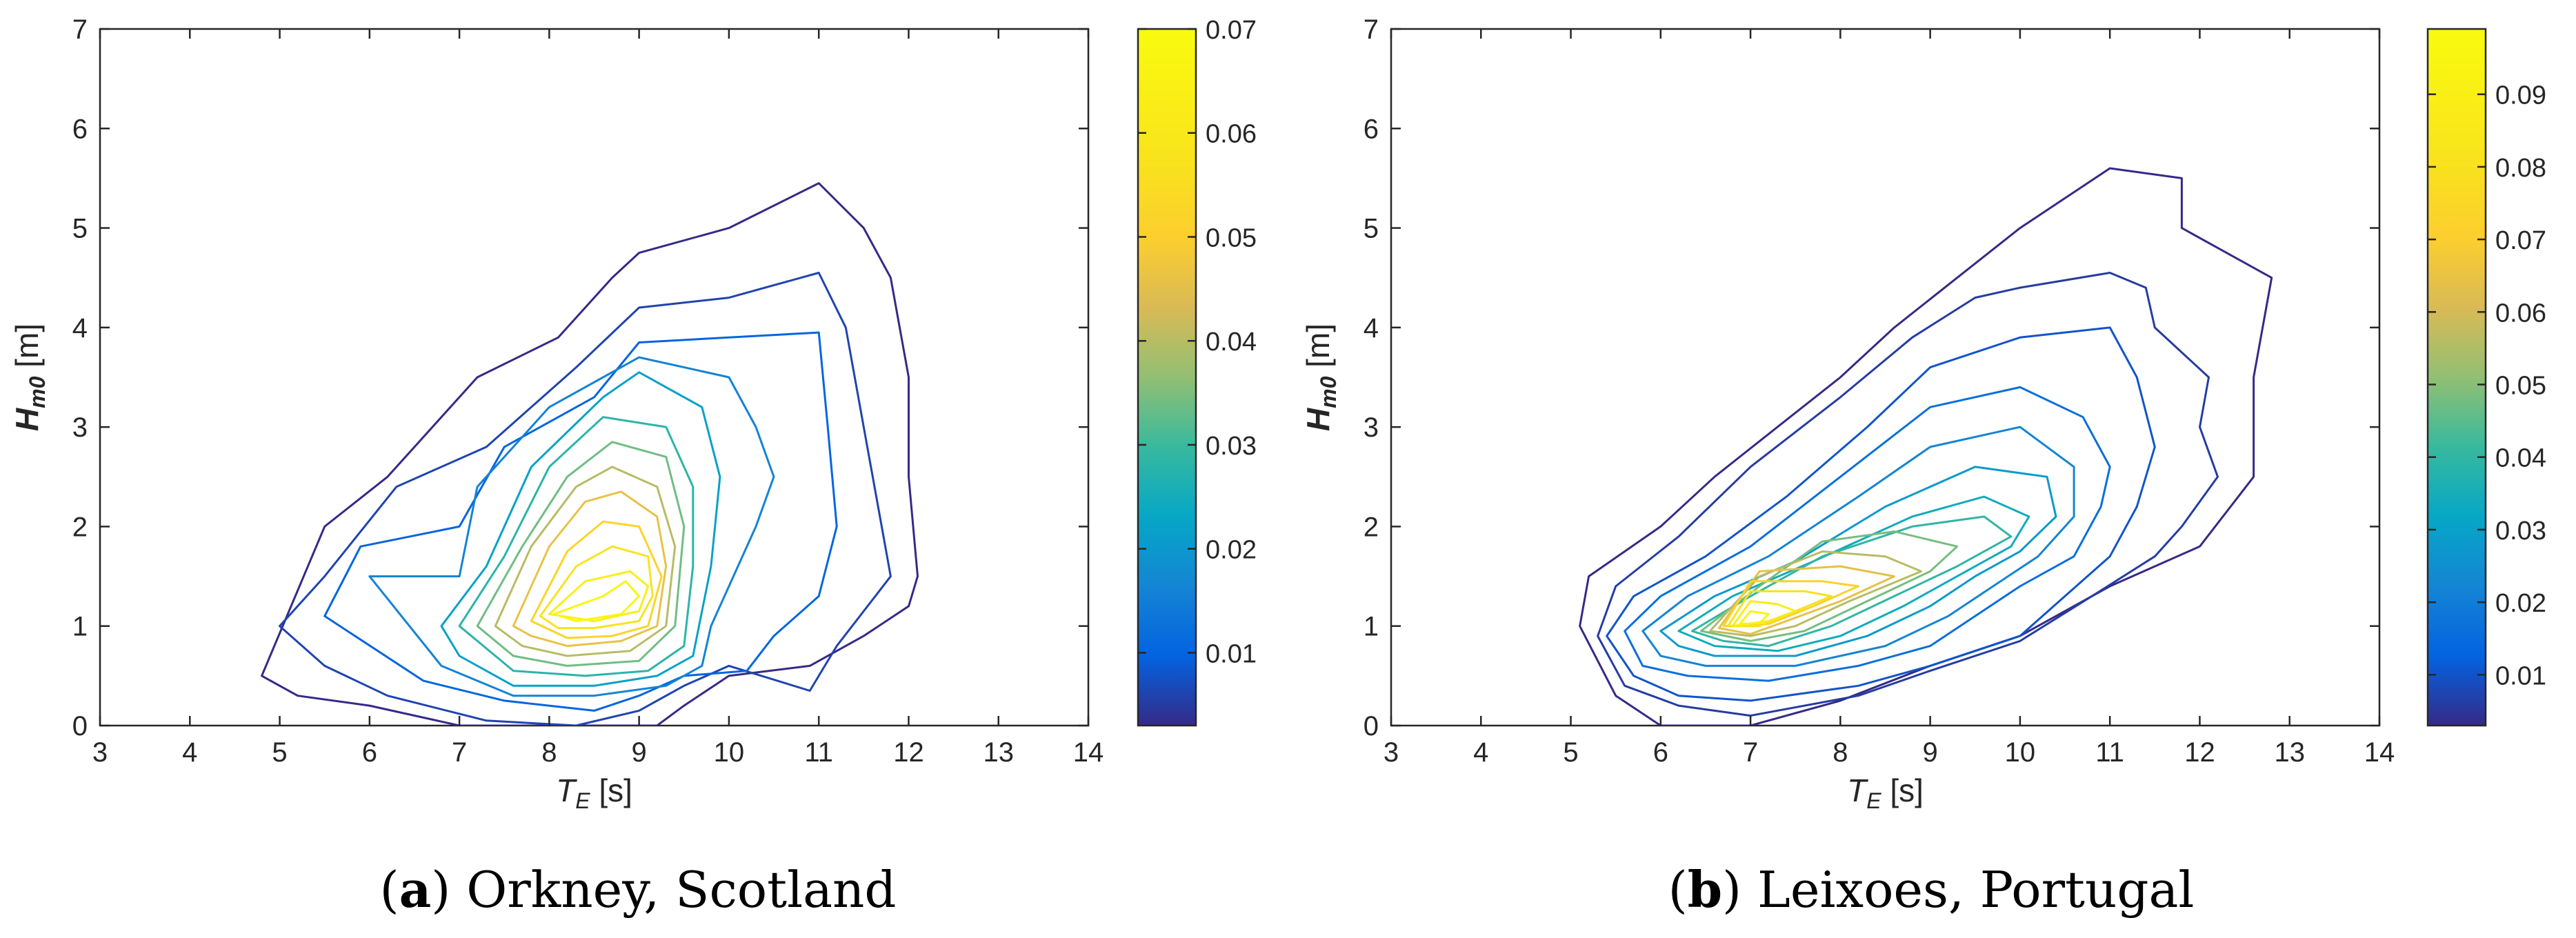 The height and width of the screenshot is (938, 2576). Describe the element at coordinates (1932, 889) in the screenshot. I see `panel-caption: (b) Leixoes, Portugal` at that location.